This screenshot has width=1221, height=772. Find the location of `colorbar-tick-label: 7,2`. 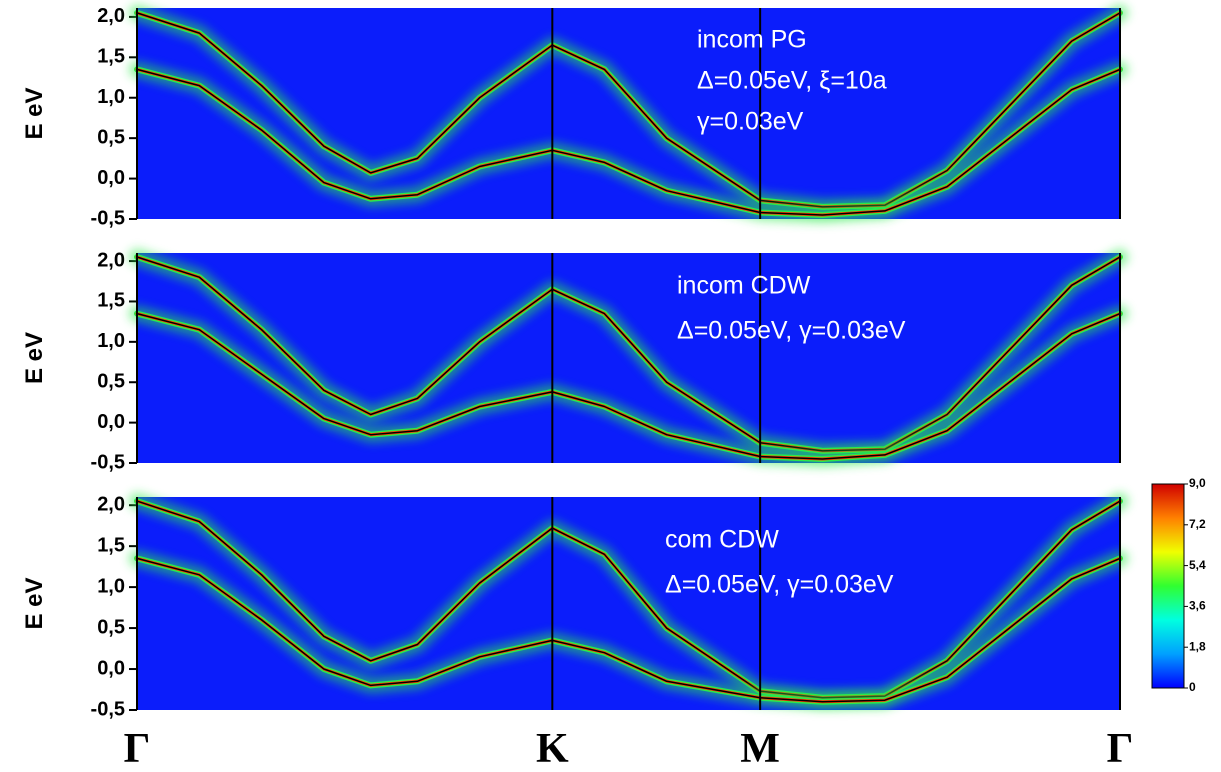

colorbar-tick-label: 7,2 is located at coordinates (1197, 524).